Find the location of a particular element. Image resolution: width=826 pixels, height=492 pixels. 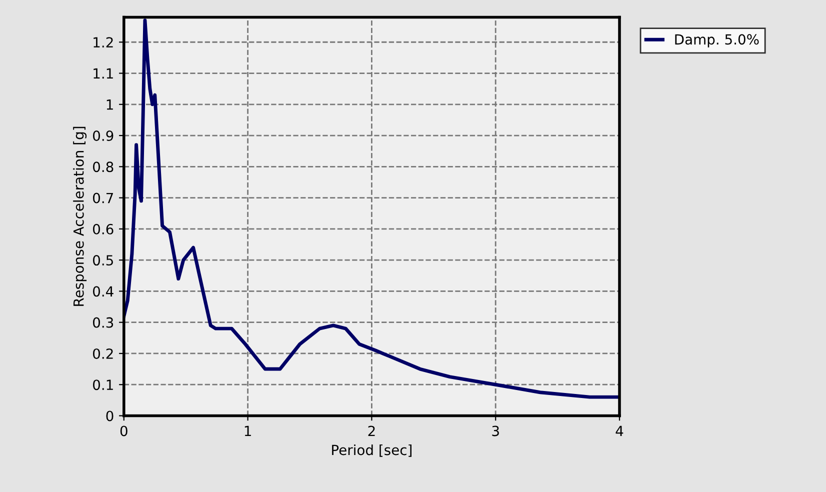

y-tick-label: 0.7 is located at coordinates (103, 198).